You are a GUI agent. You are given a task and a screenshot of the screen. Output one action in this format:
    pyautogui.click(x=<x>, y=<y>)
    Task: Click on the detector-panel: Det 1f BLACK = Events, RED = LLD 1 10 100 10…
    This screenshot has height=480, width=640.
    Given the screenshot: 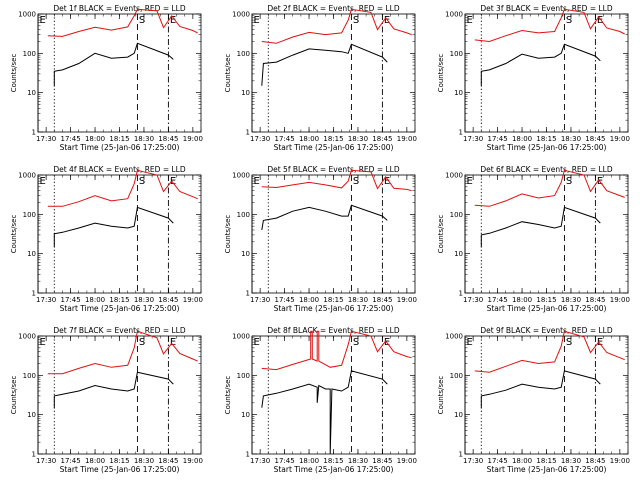 What is the action you would take?
    pyautogui.click(x=106, y=78)
    